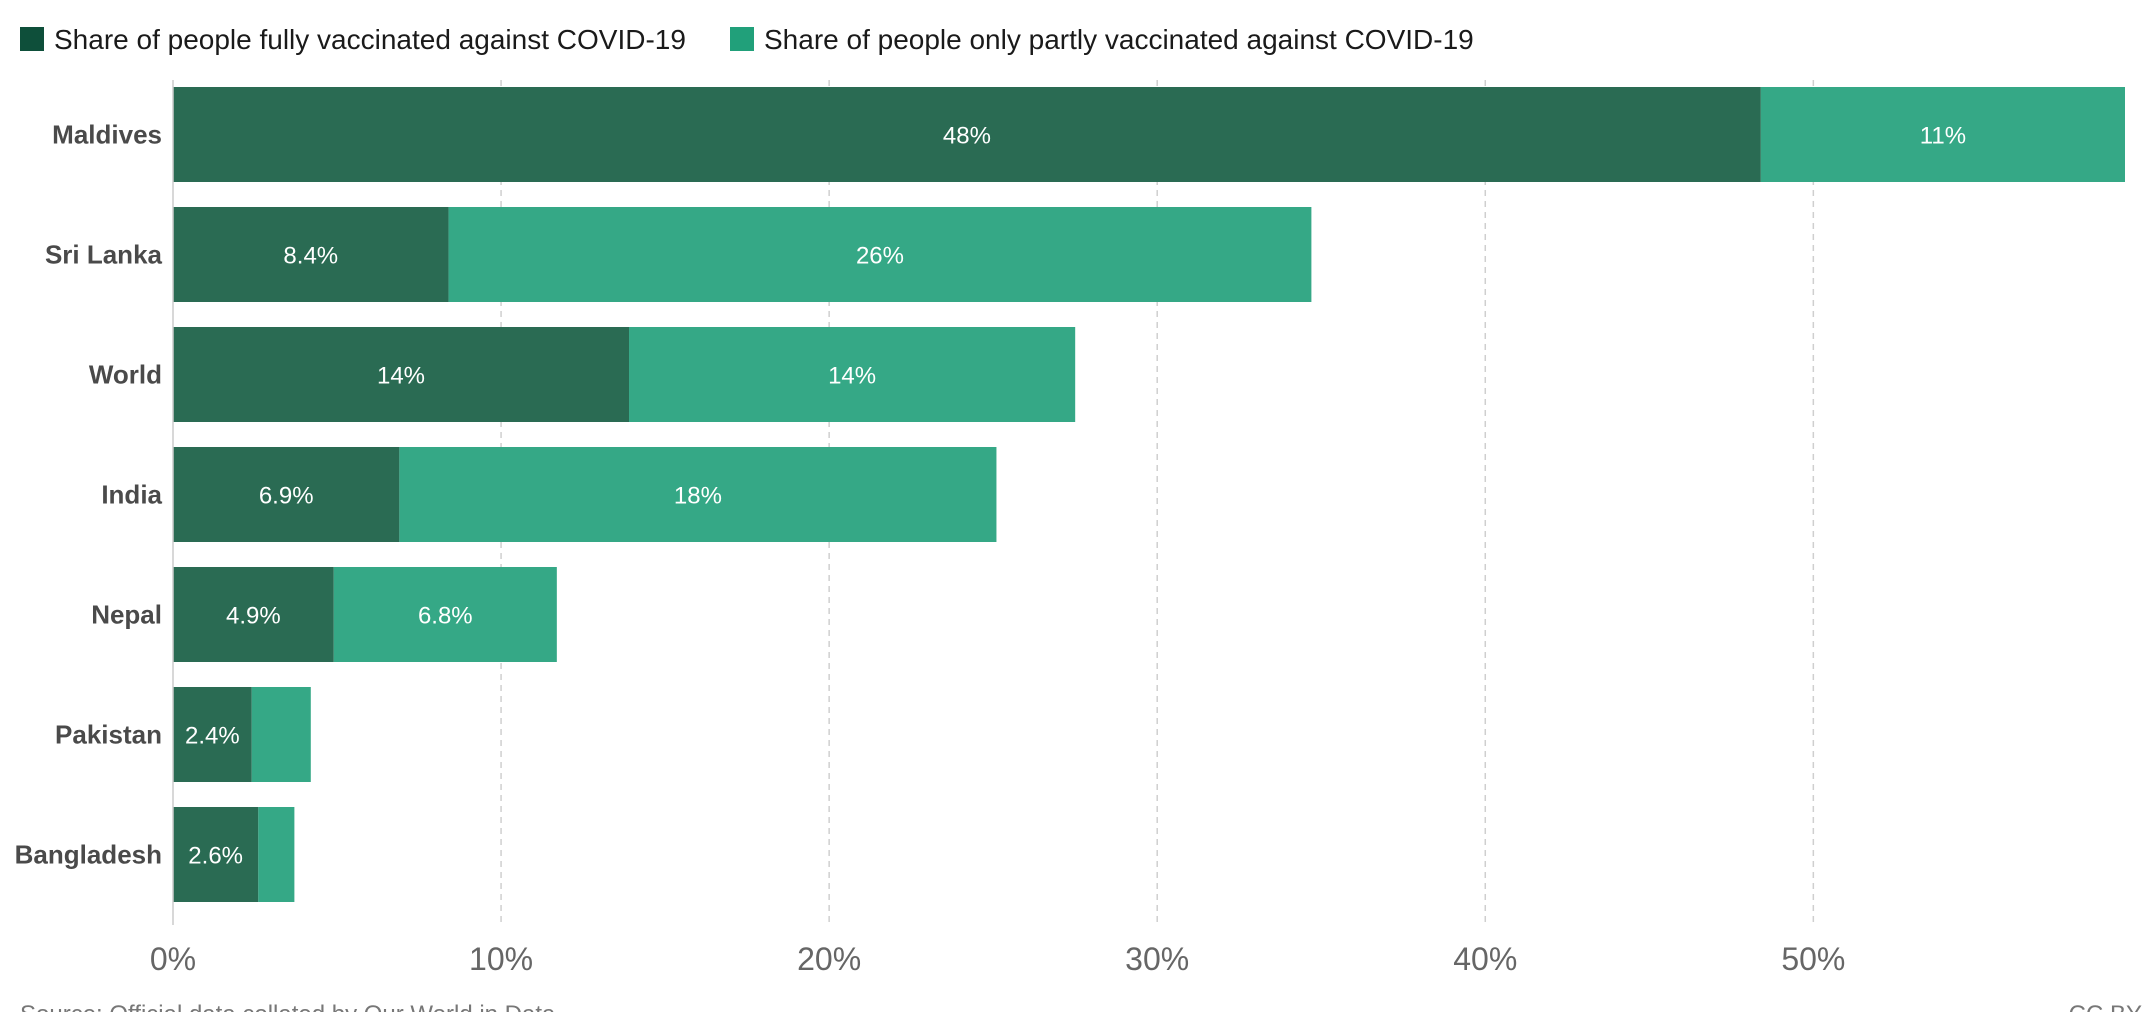  I want to click on x-tick-label-40: 40%, so click(1485, 959).